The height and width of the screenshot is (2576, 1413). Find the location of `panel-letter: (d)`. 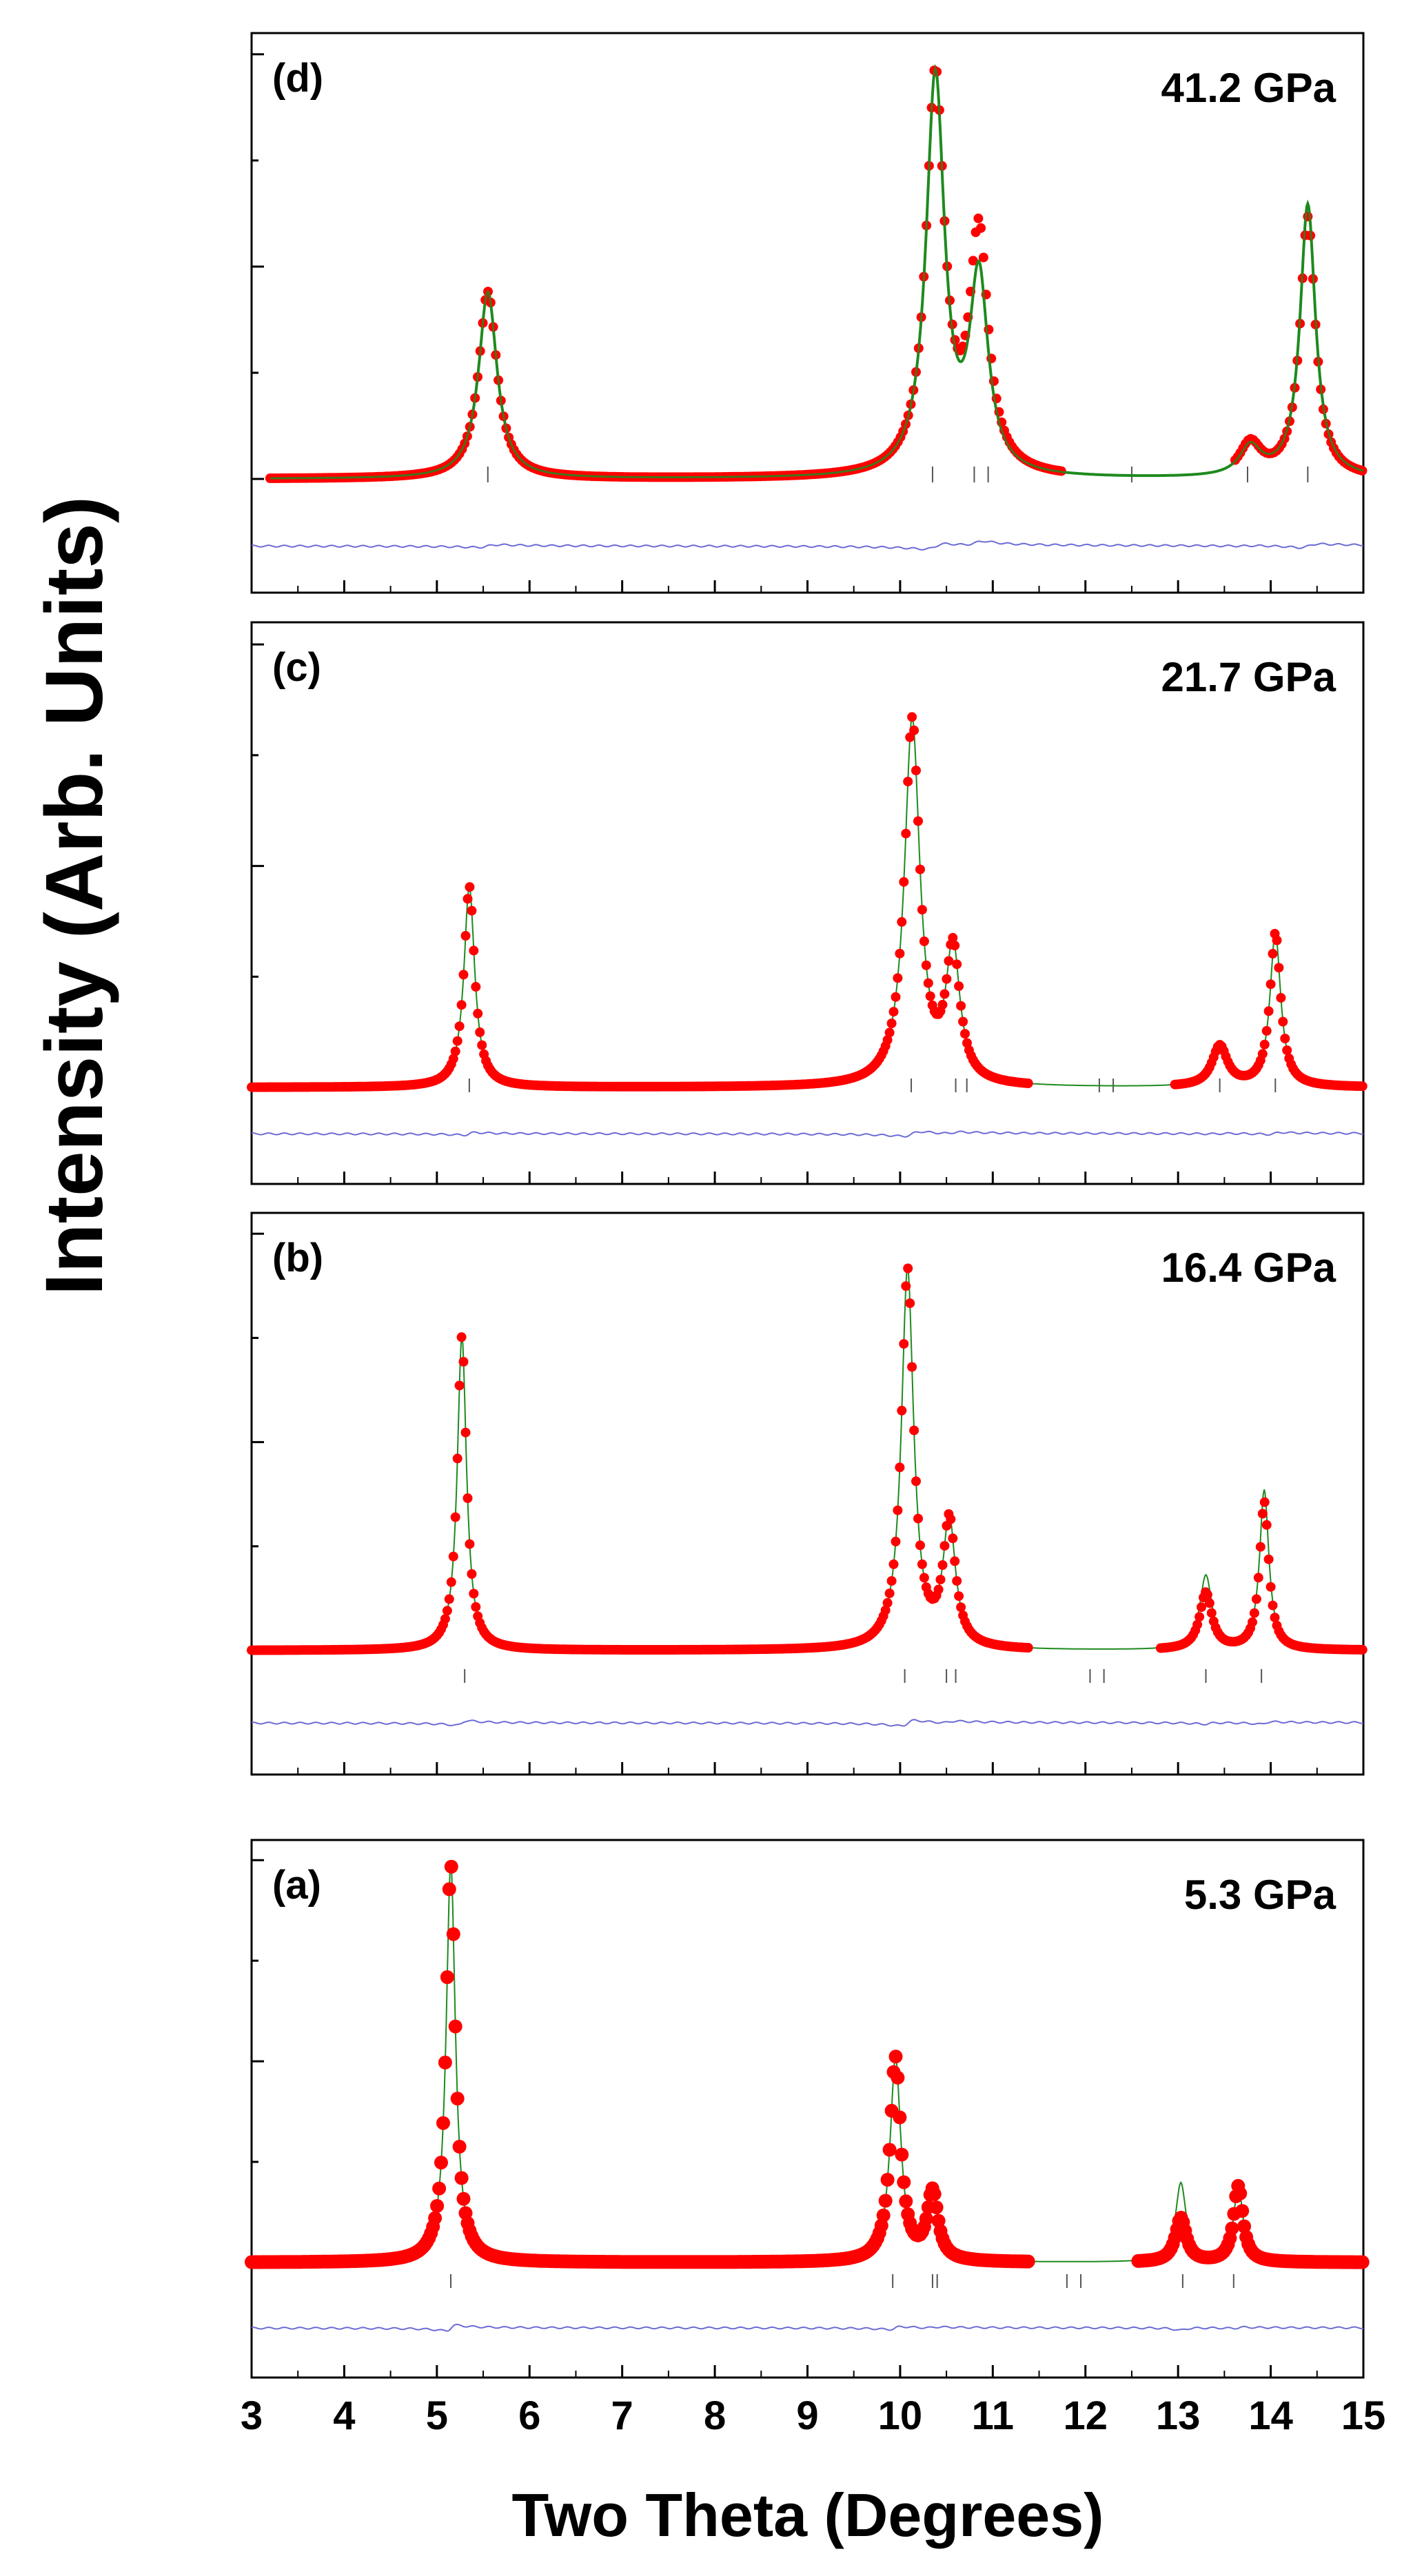

panel-letter: (d) is located at coordinates (297, 78).